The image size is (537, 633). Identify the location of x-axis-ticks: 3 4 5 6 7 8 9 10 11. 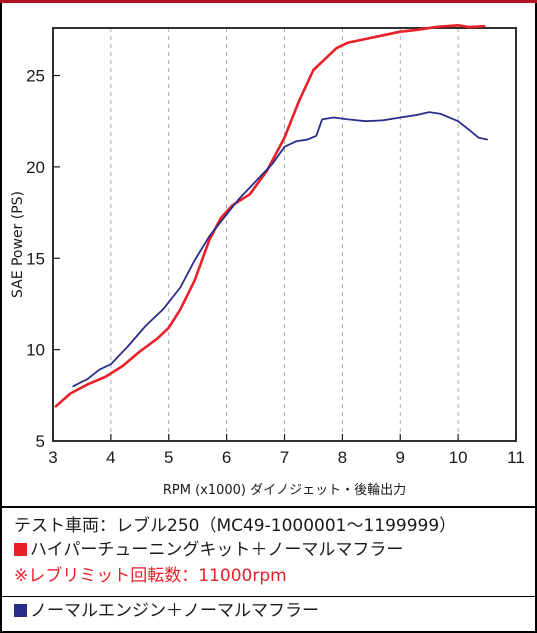
(286, 450).